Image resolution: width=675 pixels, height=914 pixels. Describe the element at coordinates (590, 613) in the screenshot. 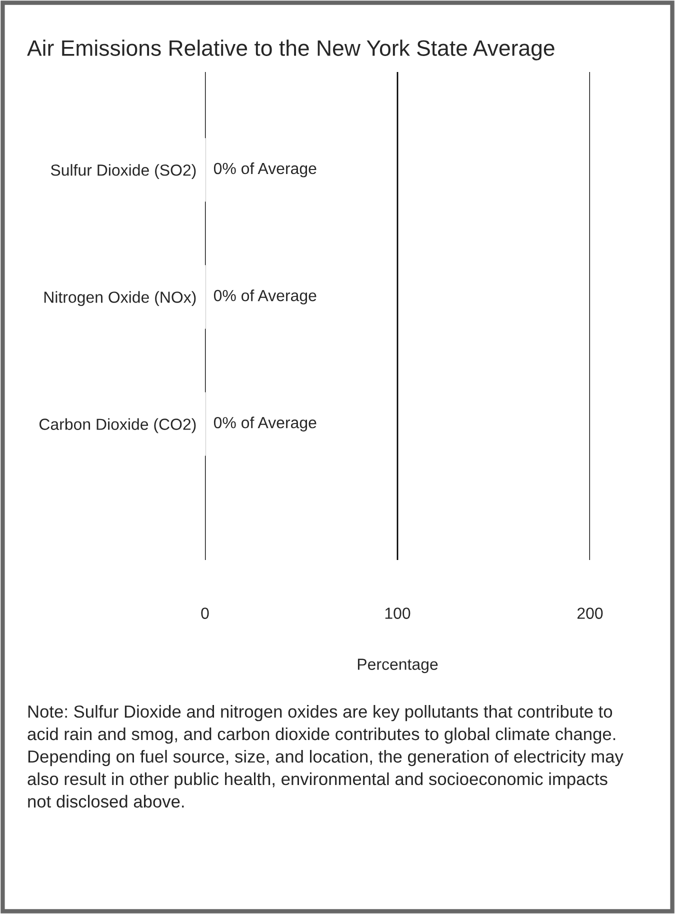

I see `x-tick-label: 200` at that location.